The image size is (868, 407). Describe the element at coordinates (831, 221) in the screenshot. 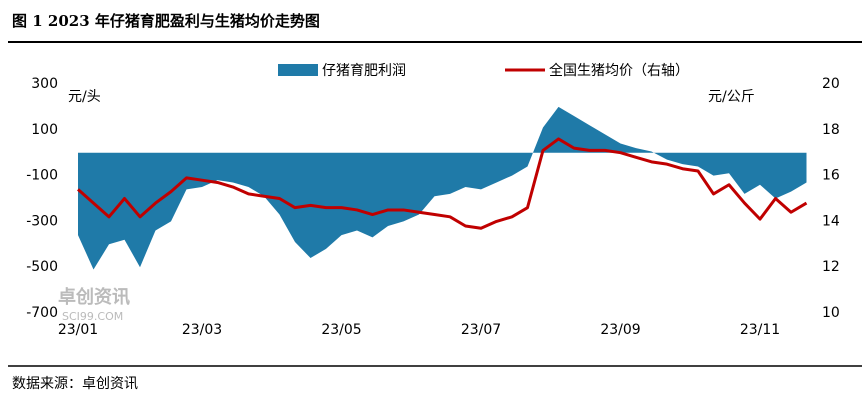

I see `y2-tick-label: 14` at that location.